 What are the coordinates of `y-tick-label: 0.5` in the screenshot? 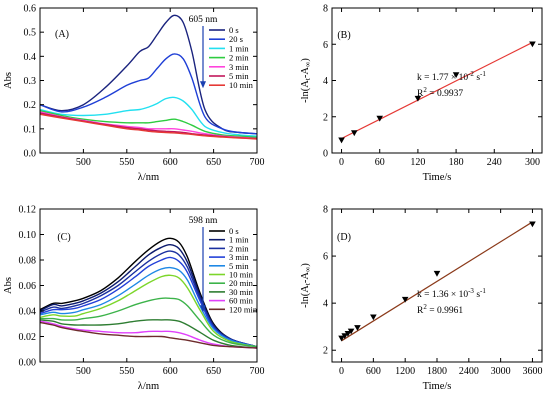 It's located at (30, 33).